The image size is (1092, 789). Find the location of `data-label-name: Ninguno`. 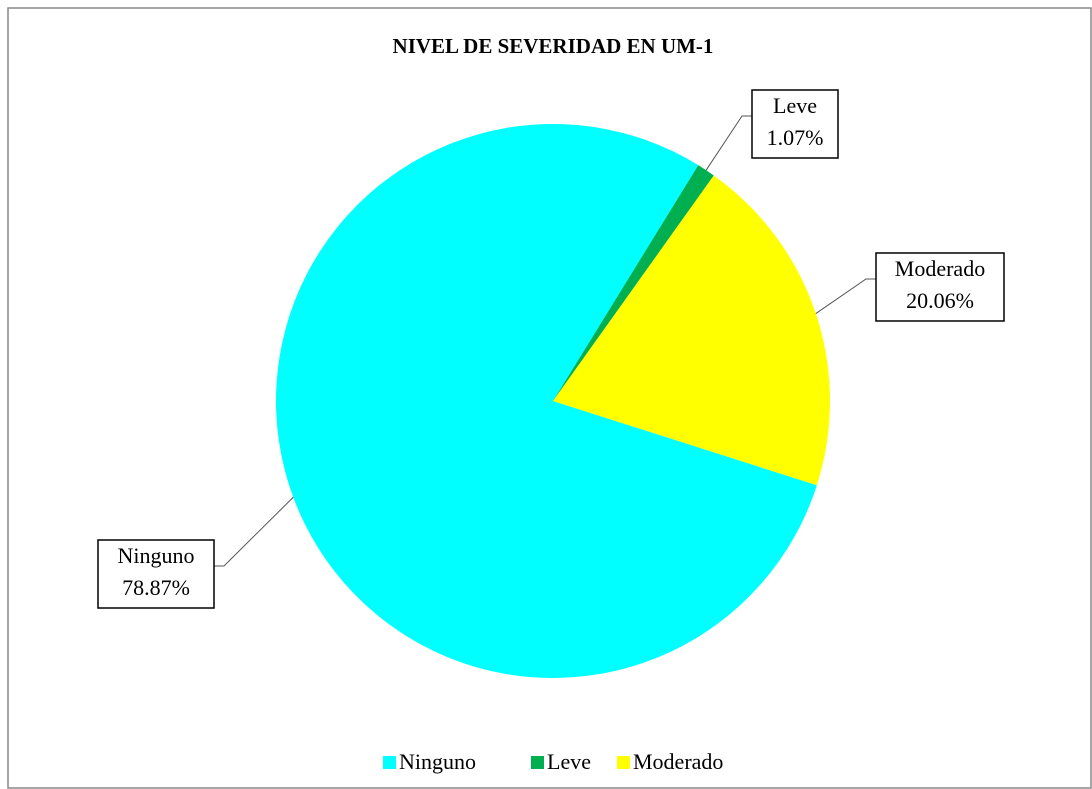

data-label-name: Ninguno is located at coordinates (156, 555).